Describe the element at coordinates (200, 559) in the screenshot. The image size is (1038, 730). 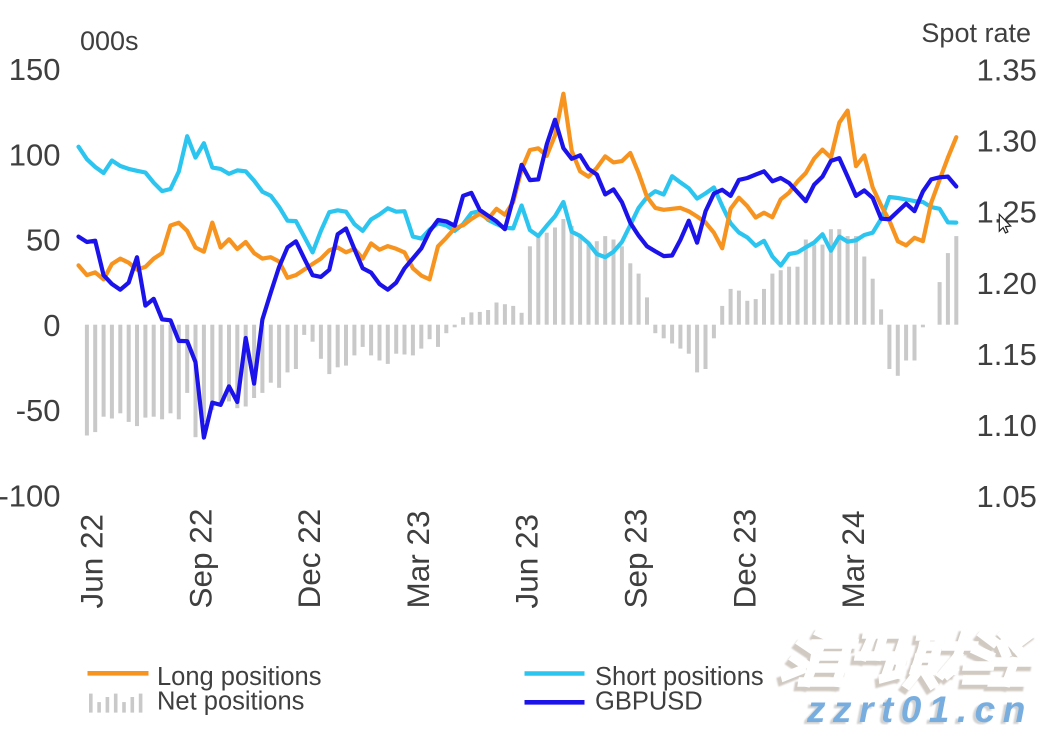
I see `svg-text: Sep 22` at that location.